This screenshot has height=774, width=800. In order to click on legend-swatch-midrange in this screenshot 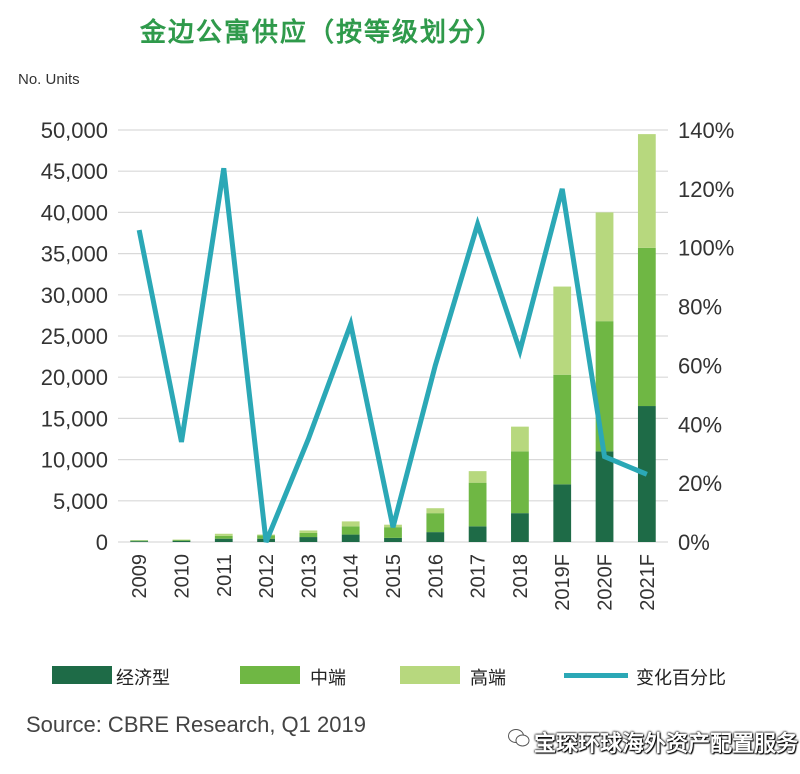, I will do `click(270, 675)`.